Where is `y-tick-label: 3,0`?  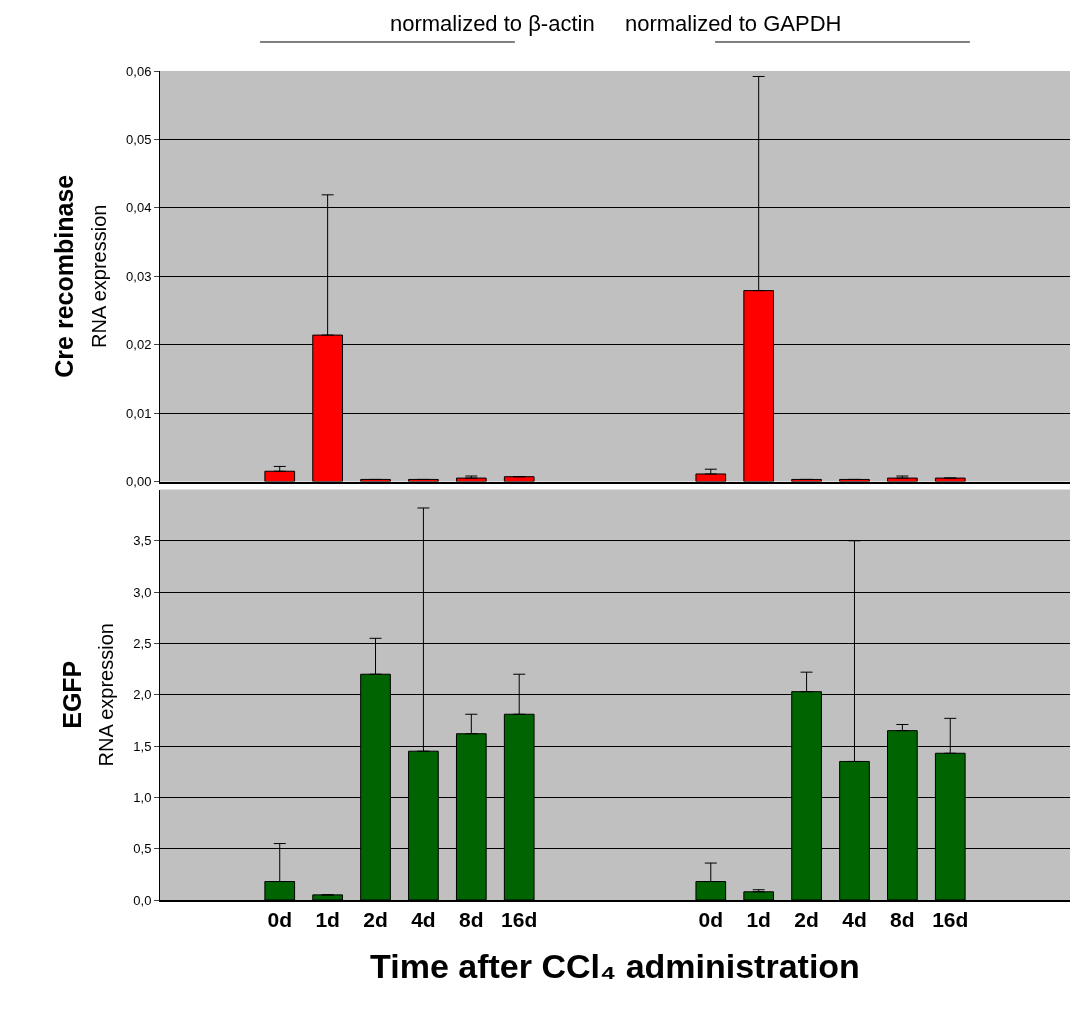 y-tick-label: 3,0 is located at coordinates (142, 592).